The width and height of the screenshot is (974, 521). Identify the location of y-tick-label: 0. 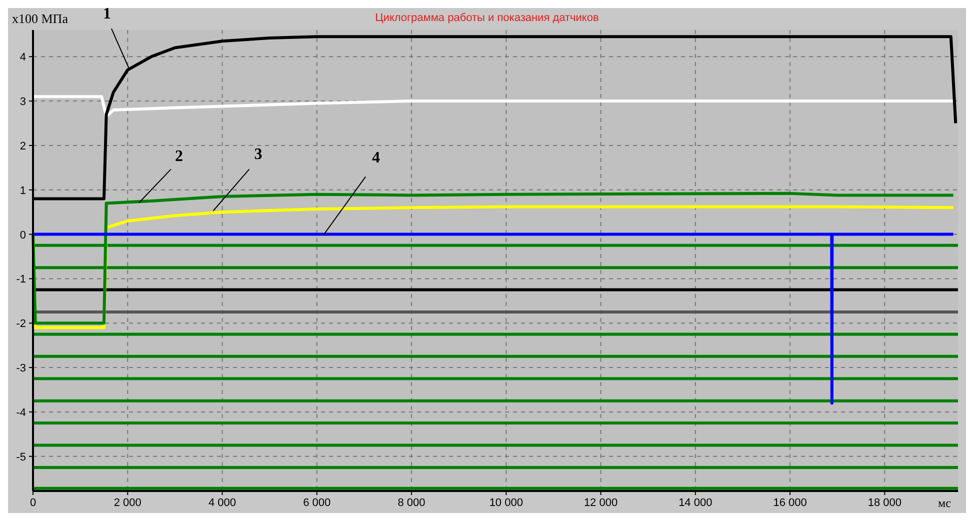
(23, 235).